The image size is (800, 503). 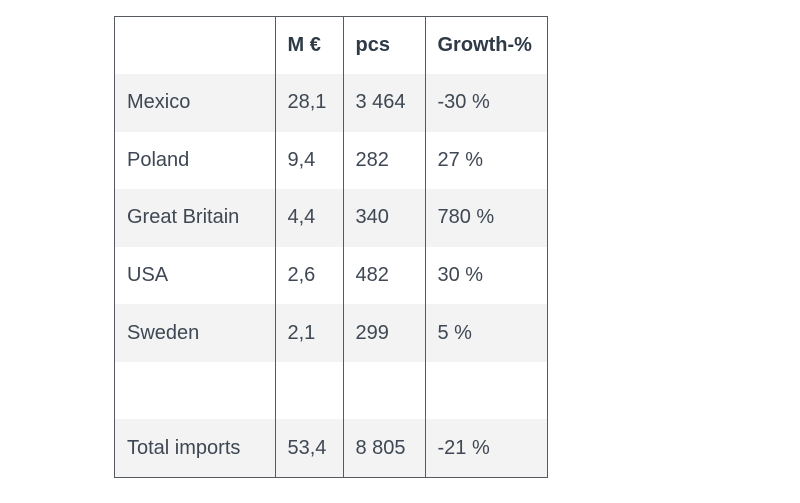 I want to click on country-cell, so click(x=195, y=391).